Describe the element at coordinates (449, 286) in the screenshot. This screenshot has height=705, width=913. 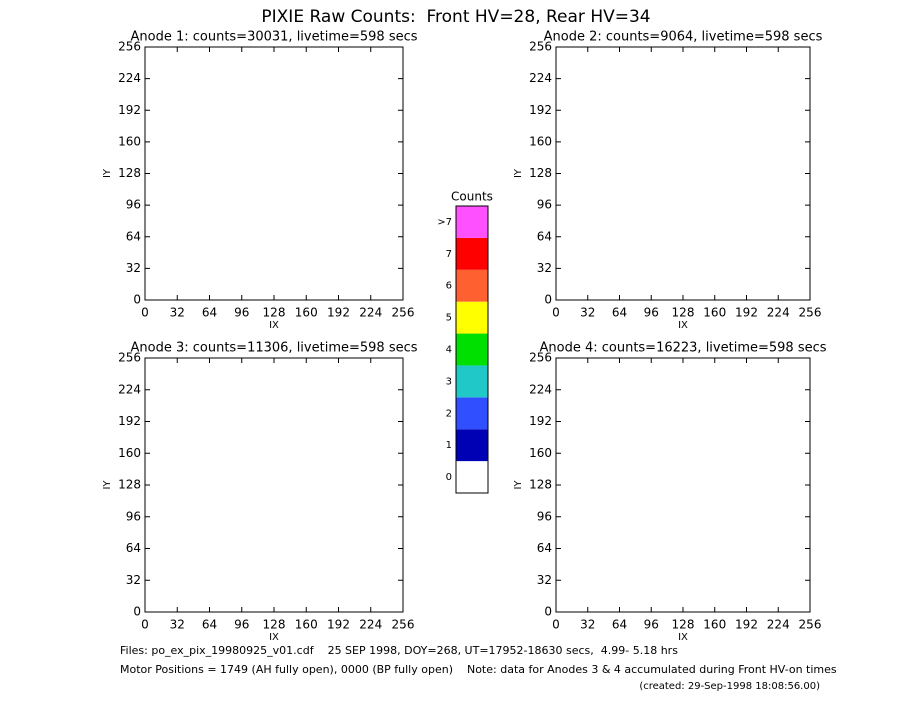
I see `colorbar-label: 6` at that location.